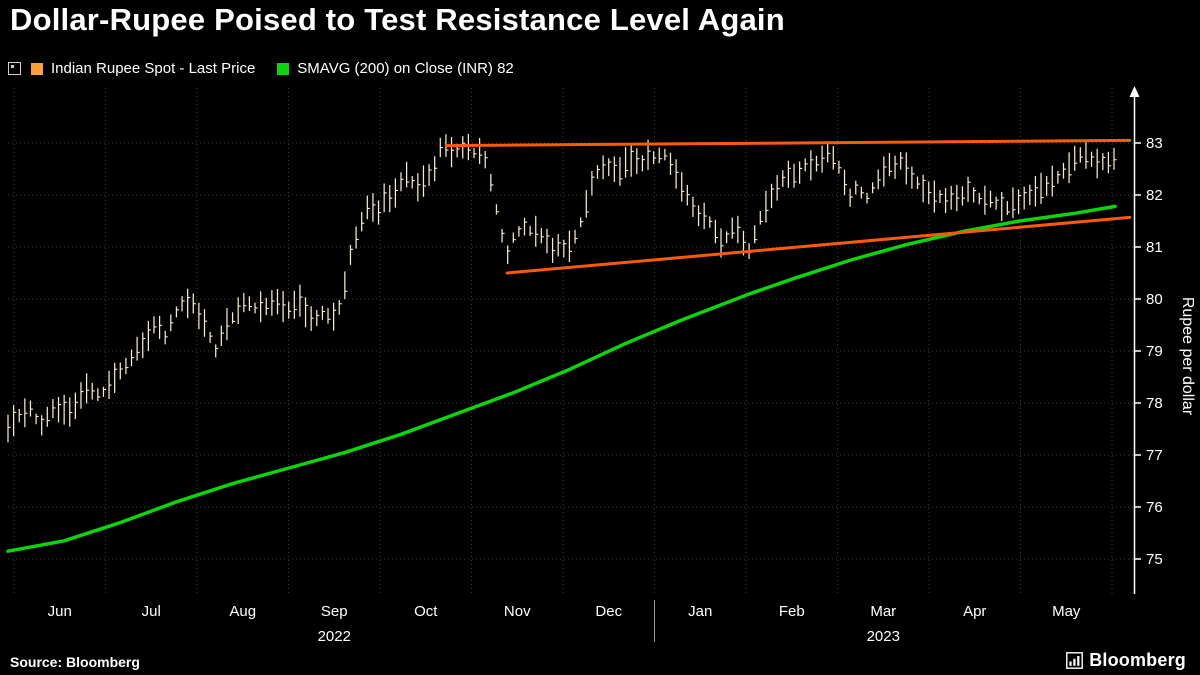 The width and height of the screenshot is (1200, 675). Describe the element at coordinates (883, 636) in the screenshot. I see `svg-text: 2023` at that location.